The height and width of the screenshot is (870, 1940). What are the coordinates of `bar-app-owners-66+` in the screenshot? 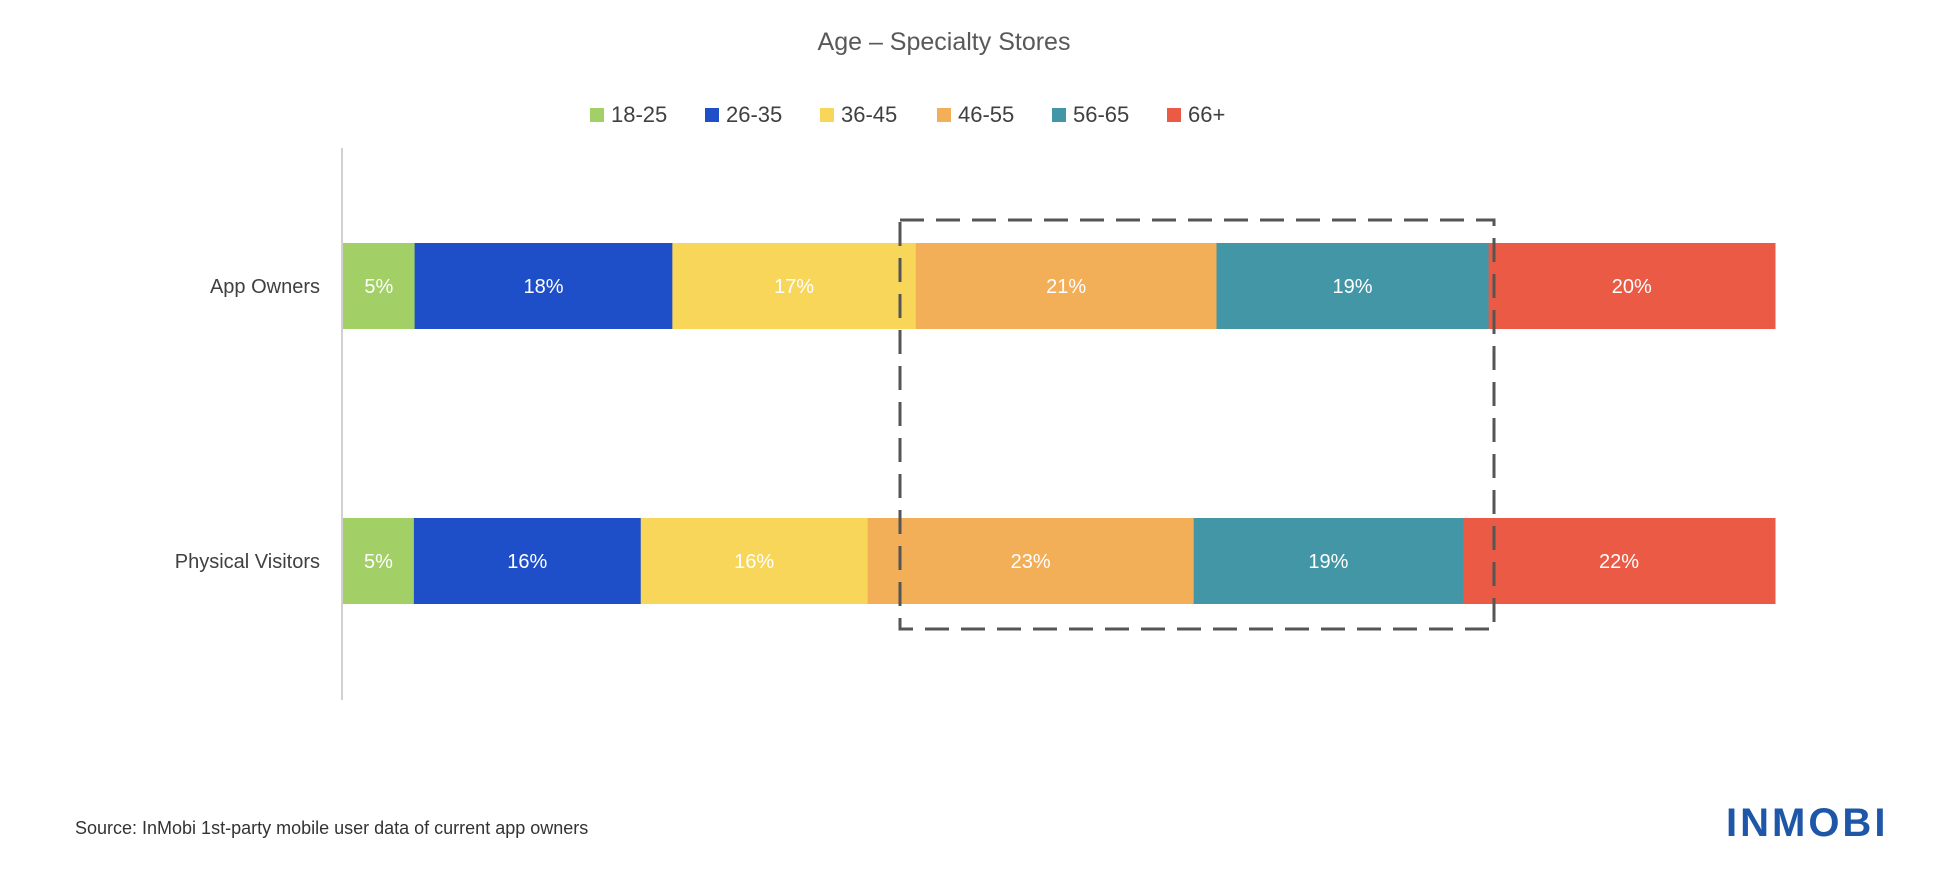 It's located at (1632, 286).